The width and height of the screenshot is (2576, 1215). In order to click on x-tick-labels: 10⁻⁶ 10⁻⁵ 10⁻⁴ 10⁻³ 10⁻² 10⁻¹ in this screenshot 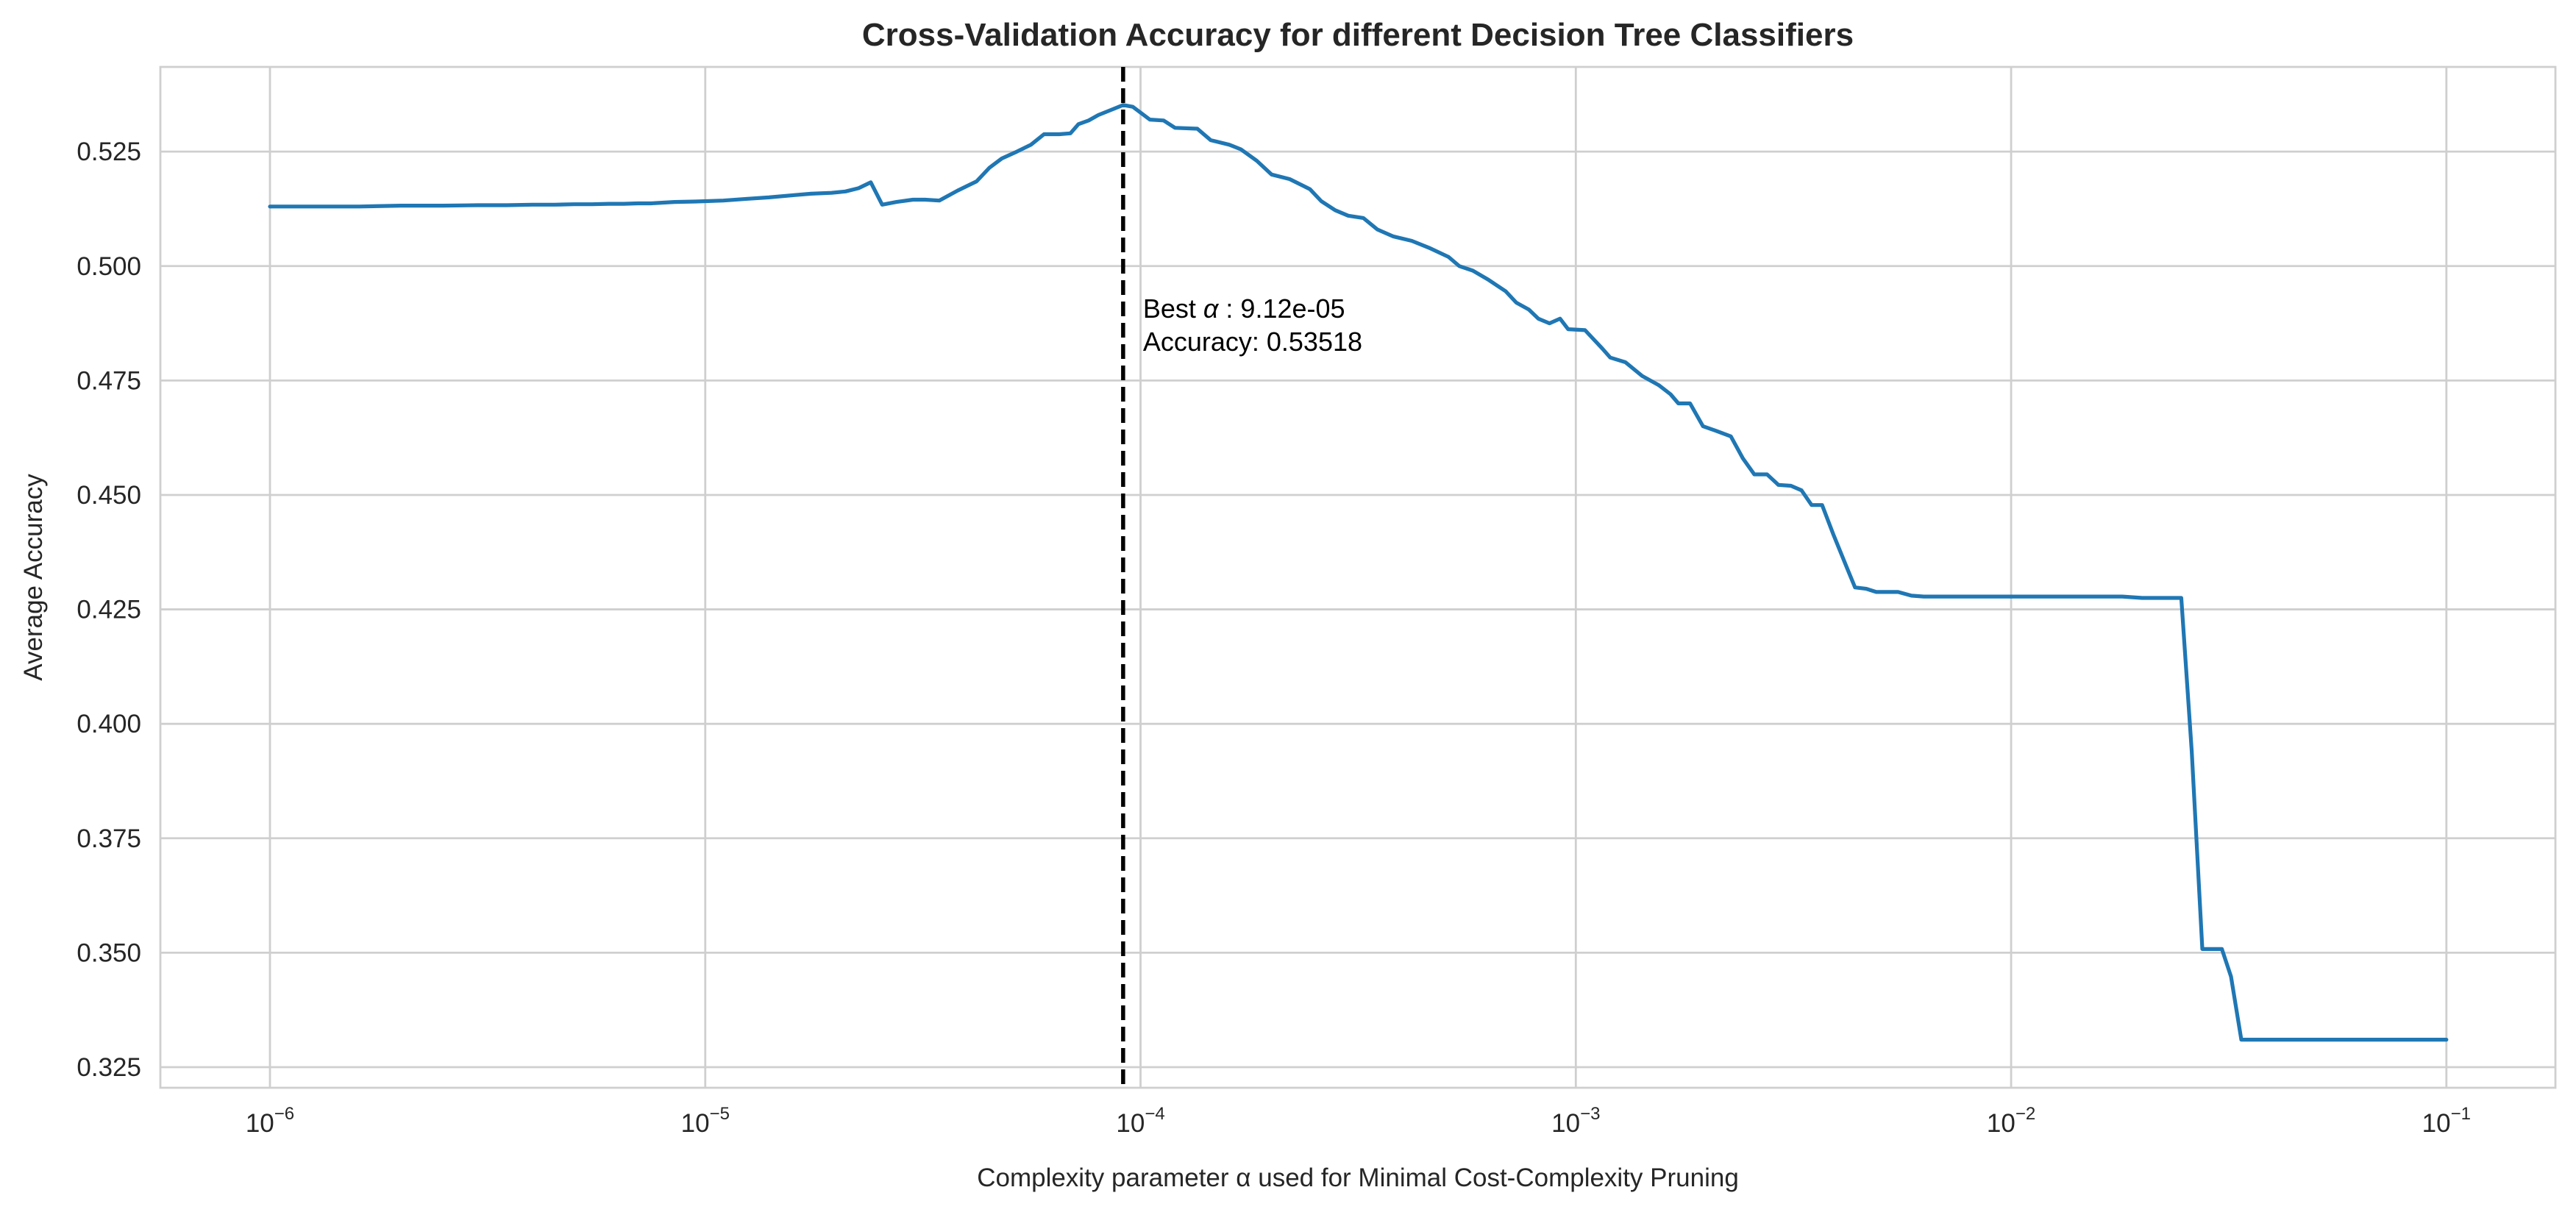, I will do `click(1358, 1121)`.